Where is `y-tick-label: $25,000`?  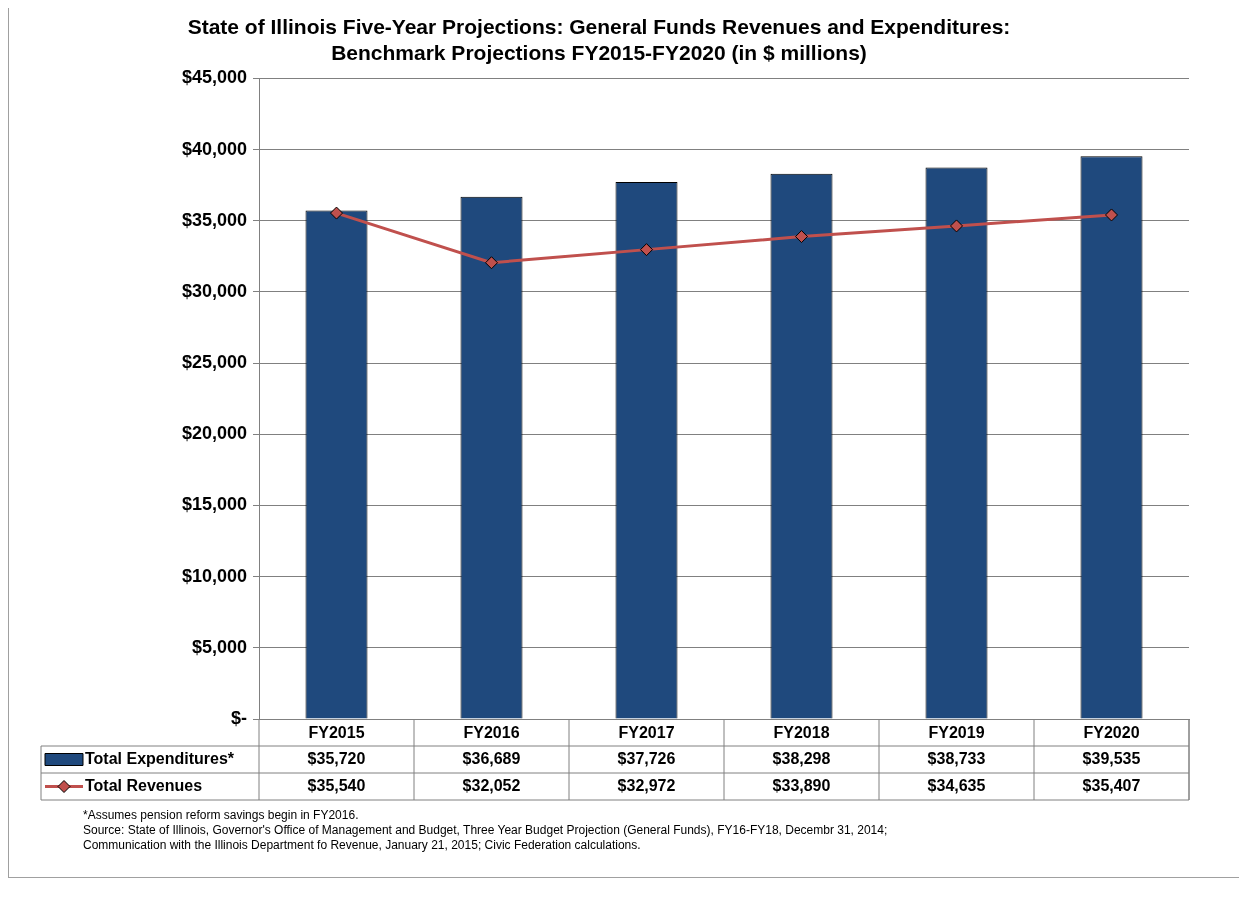
y-tick-label: $25,000 is located at coordinates (214, 362).